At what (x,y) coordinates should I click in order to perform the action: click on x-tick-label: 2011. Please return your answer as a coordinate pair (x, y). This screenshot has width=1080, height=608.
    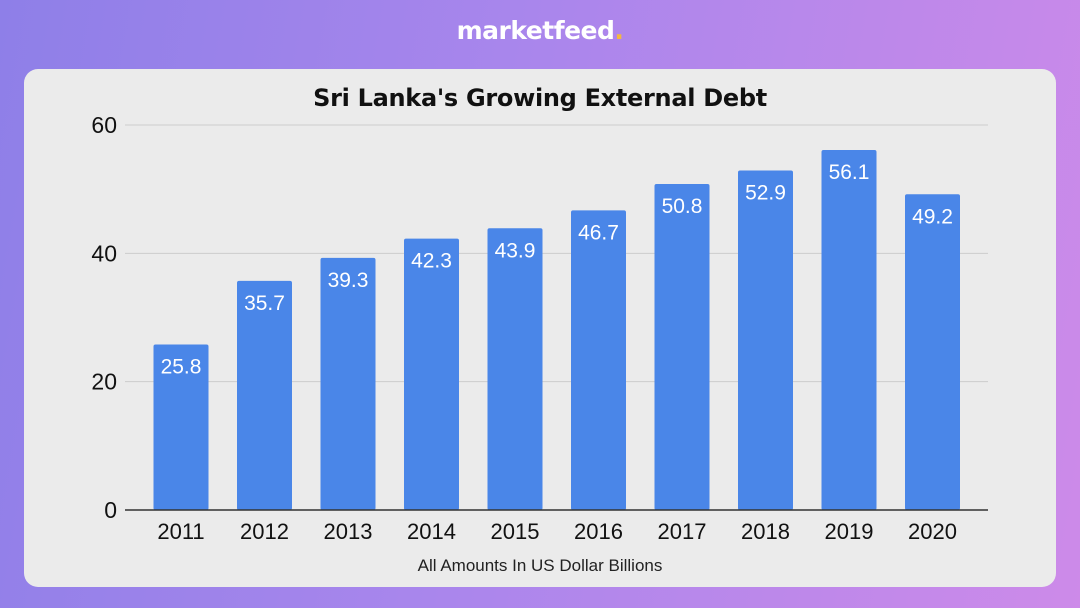
    Looking at the image, I should click on (180, 531).